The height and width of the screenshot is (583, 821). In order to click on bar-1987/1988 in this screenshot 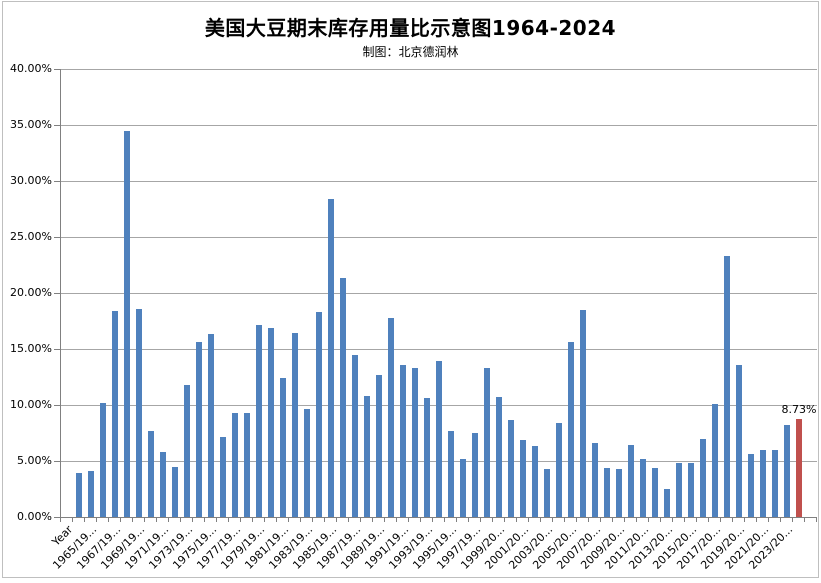, I will do `click(354, 435)`.